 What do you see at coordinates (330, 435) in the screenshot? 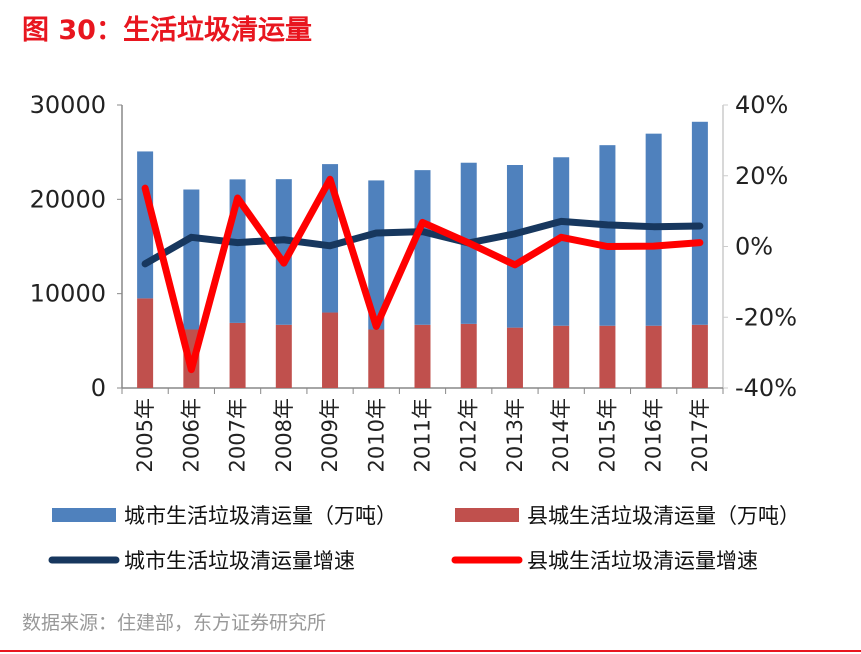
I see `x-tick-label: 2009年` at bounding box center [330, 435].